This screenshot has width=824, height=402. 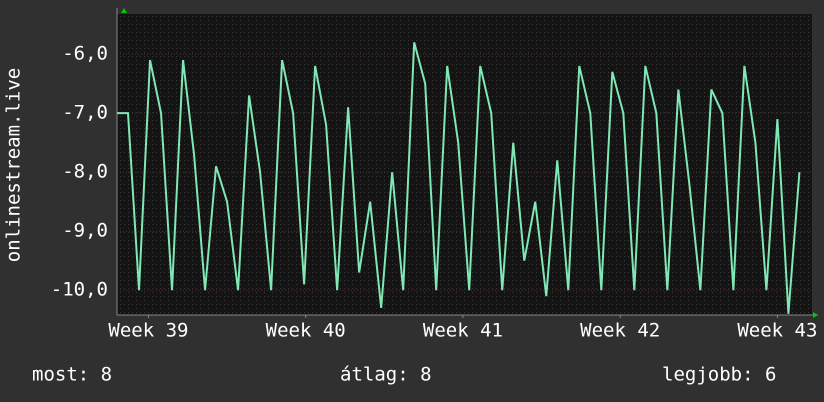 What do you see at coordinates (463, 331) in the screenshot?
I see `x-tick-label: Week 41` at bounding box center [463, 331].